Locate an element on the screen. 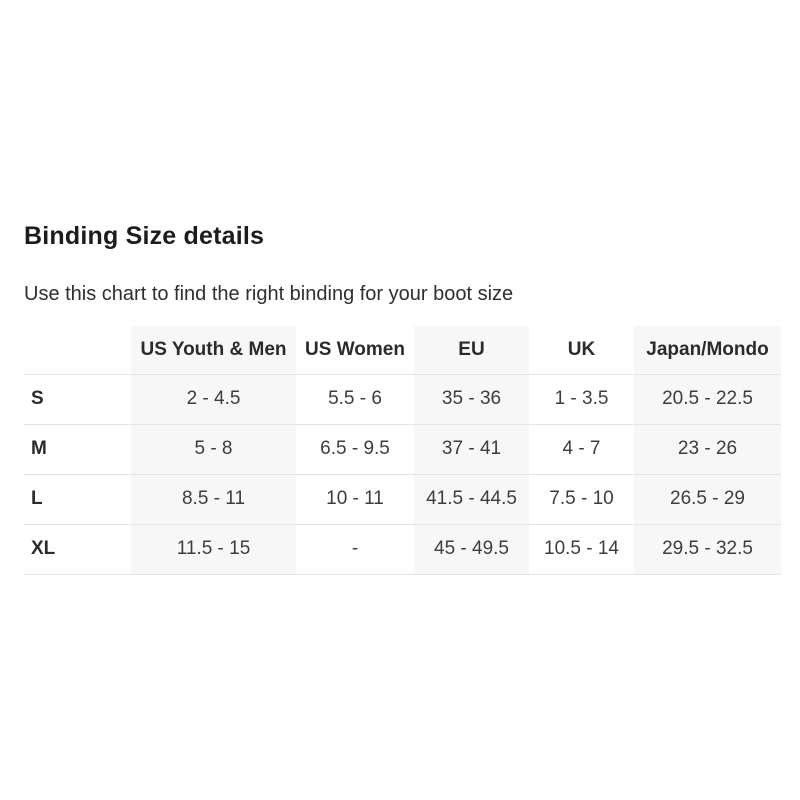  cell-s-us-youth-men: 2 - 4.5 is located at coordinates (213, 399).